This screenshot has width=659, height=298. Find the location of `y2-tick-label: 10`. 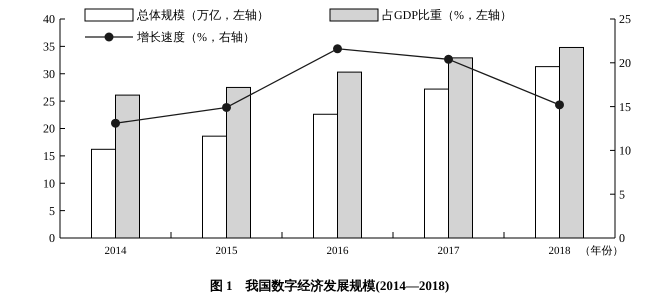

y2-tick-label: 10 is located at coordinates (625, 151).